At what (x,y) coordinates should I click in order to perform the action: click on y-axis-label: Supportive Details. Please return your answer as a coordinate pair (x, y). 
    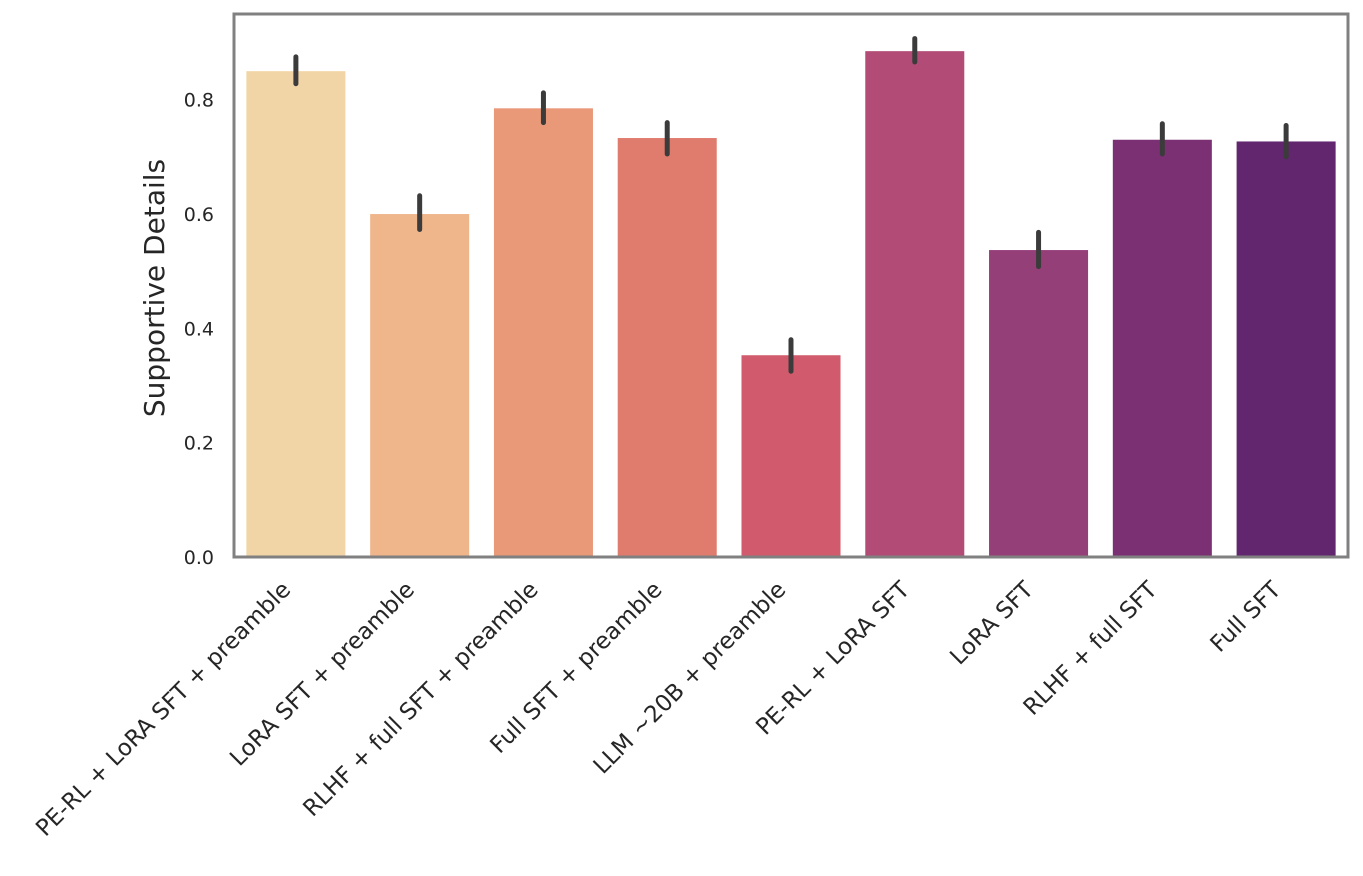
    Looking at the image, I should click on (154, 288).